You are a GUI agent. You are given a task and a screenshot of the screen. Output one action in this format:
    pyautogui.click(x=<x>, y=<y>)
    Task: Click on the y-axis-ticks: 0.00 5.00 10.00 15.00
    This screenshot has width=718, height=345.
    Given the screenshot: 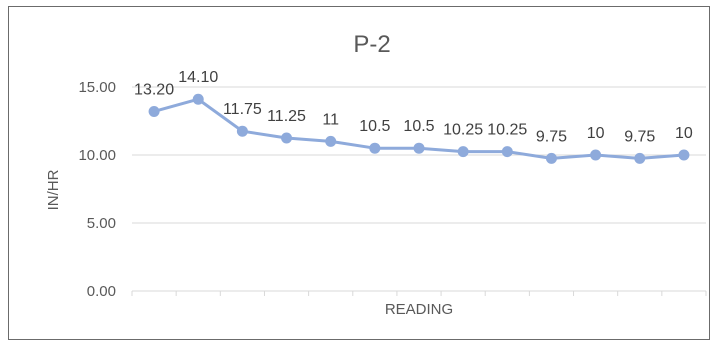 What is the action you would take?
    pyautogui.click(x=97, y=189)
    